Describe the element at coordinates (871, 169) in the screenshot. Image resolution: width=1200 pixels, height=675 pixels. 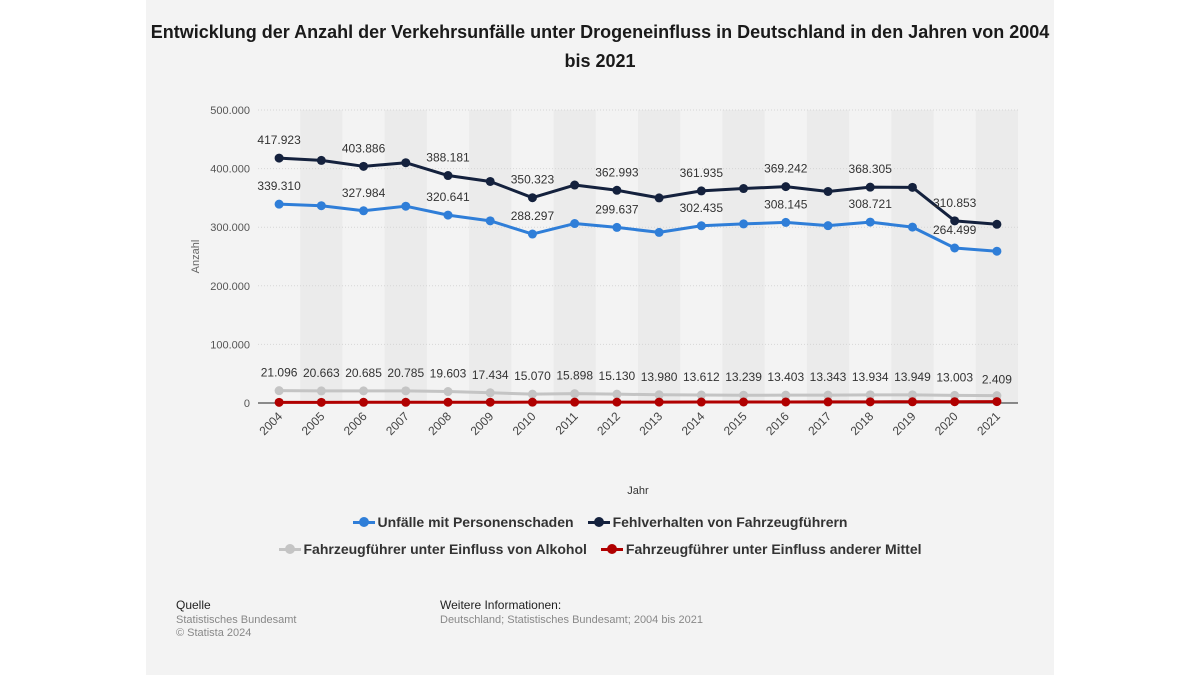
I see `data-label-s1: 368.305` at that location.